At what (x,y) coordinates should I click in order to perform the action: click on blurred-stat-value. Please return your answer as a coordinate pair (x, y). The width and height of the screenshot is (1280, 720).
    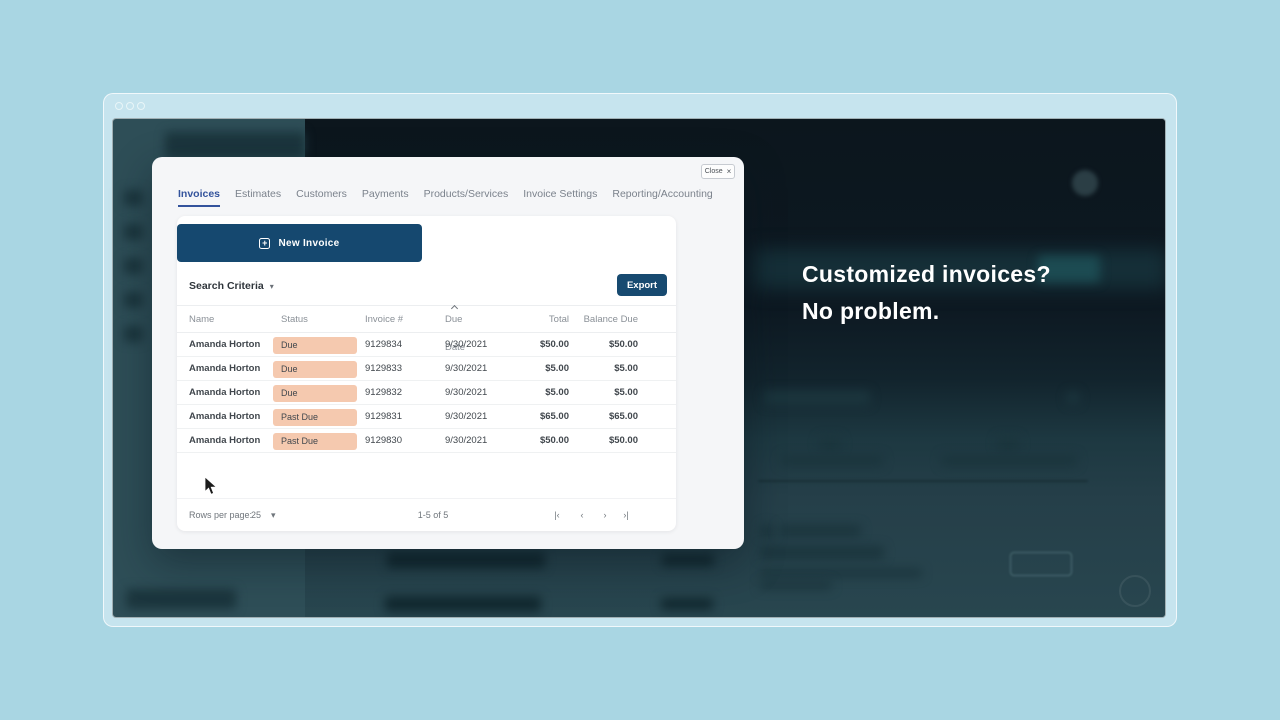
    Looking at the image, I should click on (1008, 444).